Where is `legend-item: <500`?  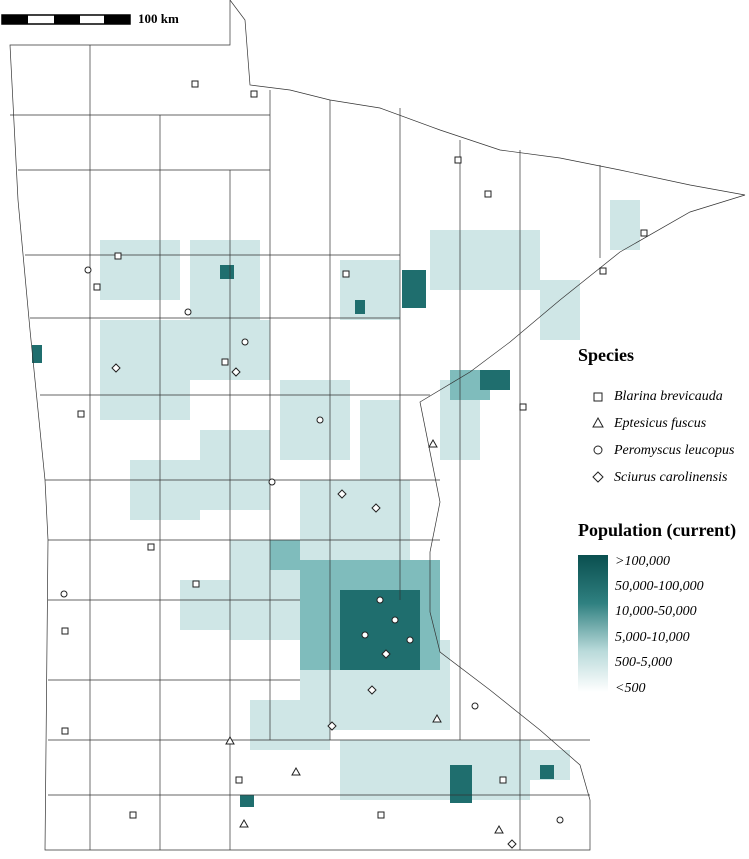 legend-item: <500 is located at coordinates (630, 688).